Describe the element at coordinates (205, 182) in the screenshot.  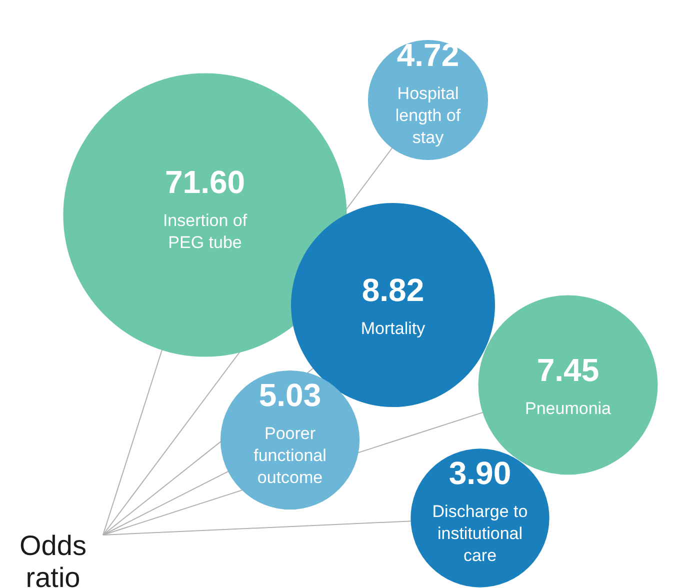
I see `data-label: 71.60` at that location.